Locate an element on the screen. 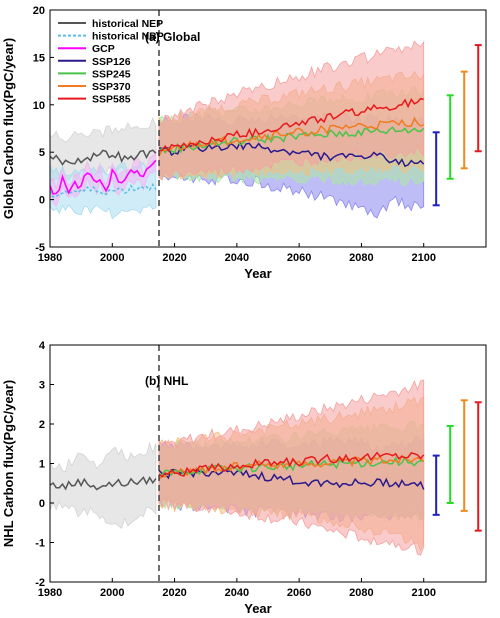 This screenshot has height=618, width=500. panel-title: (b) NHL is located at coordinates (166, 381).